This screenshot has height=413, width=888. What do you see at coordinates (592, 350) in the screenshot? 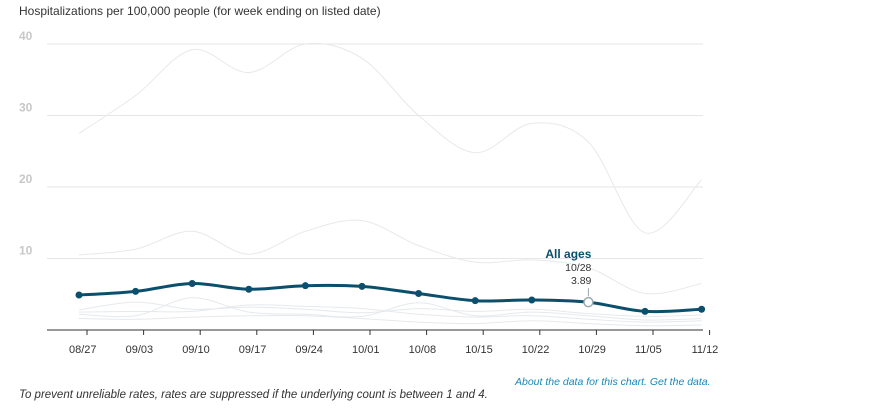
I see `x-tick-label: 10/29` at bounding box center [592, 350].